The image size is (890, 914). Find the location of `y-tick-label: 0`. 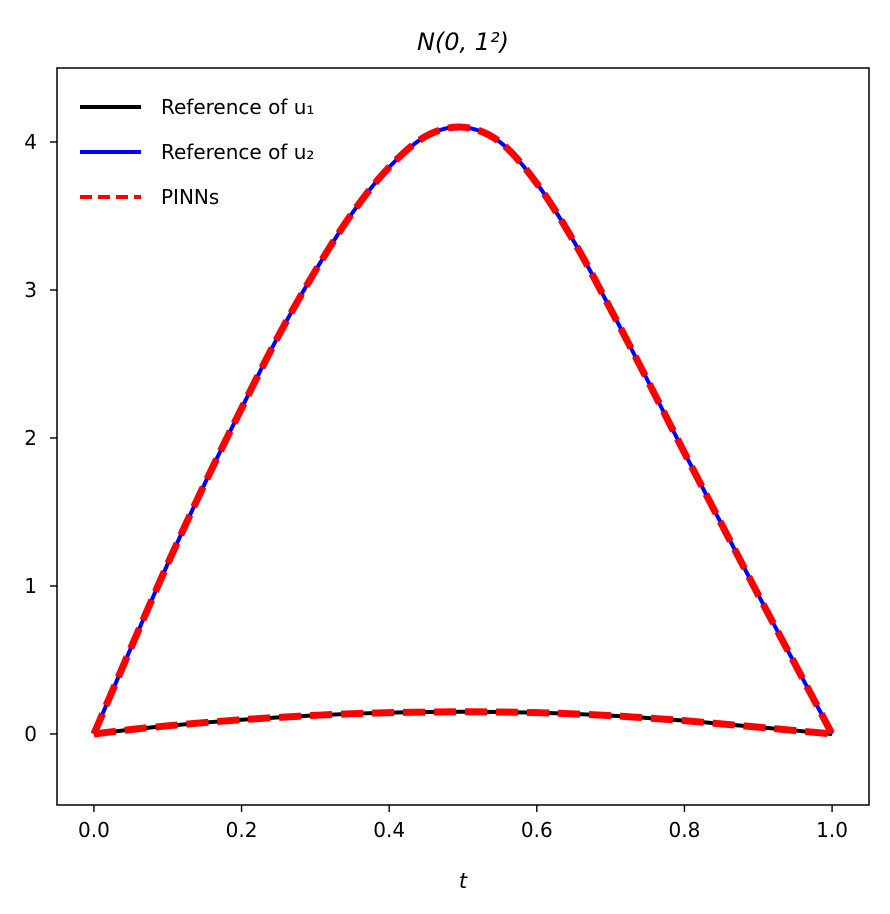

y-tick-label: 0 is located at coordinates (30, 734).